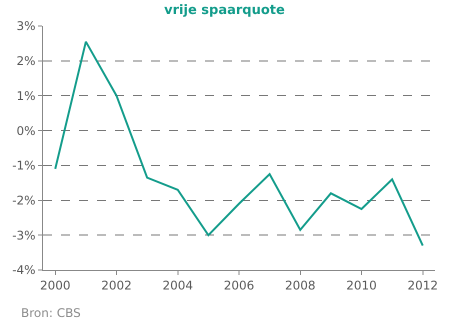 The width and height of the screenshot is (449, 322). Describe the element at coordinates (55, 285) in the screenshot. I see `x-tick-label: 2000` at that location.